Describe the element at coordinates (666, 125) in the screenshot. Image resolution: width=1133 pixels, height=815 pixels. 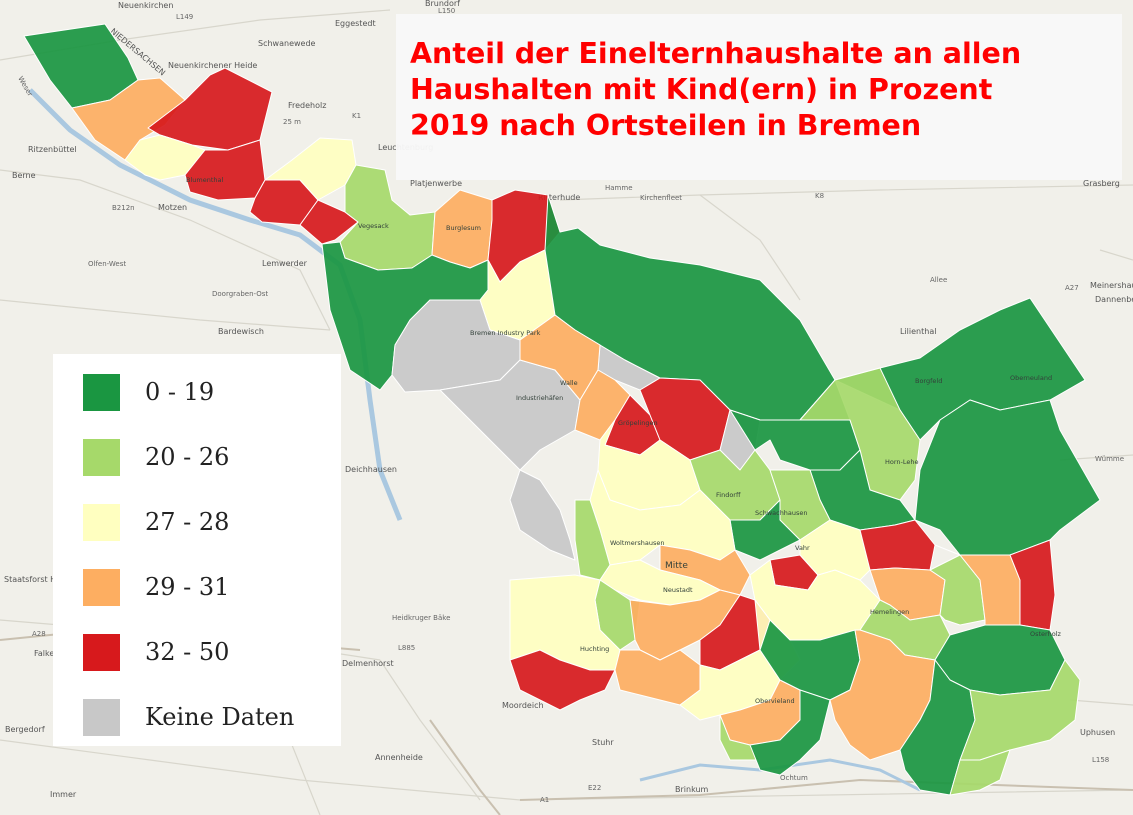
I see `map-title-line-3: 2019 nach Ortsteilen in Bremen` at that location.